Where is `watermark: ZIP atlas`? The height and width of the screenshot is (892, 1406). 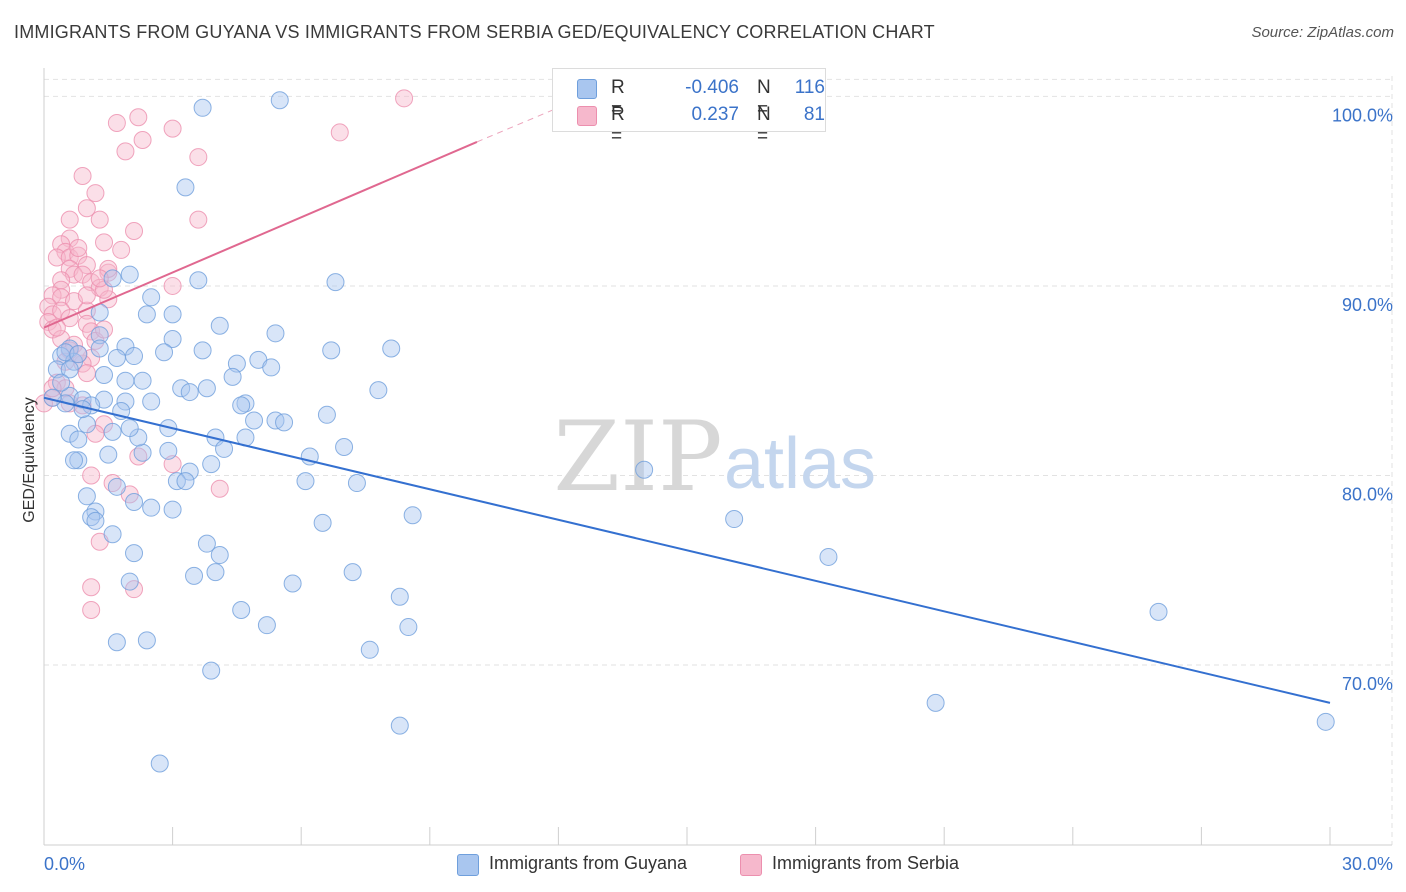 watermark: ZIP atlas is located at coordinates (714, 457).